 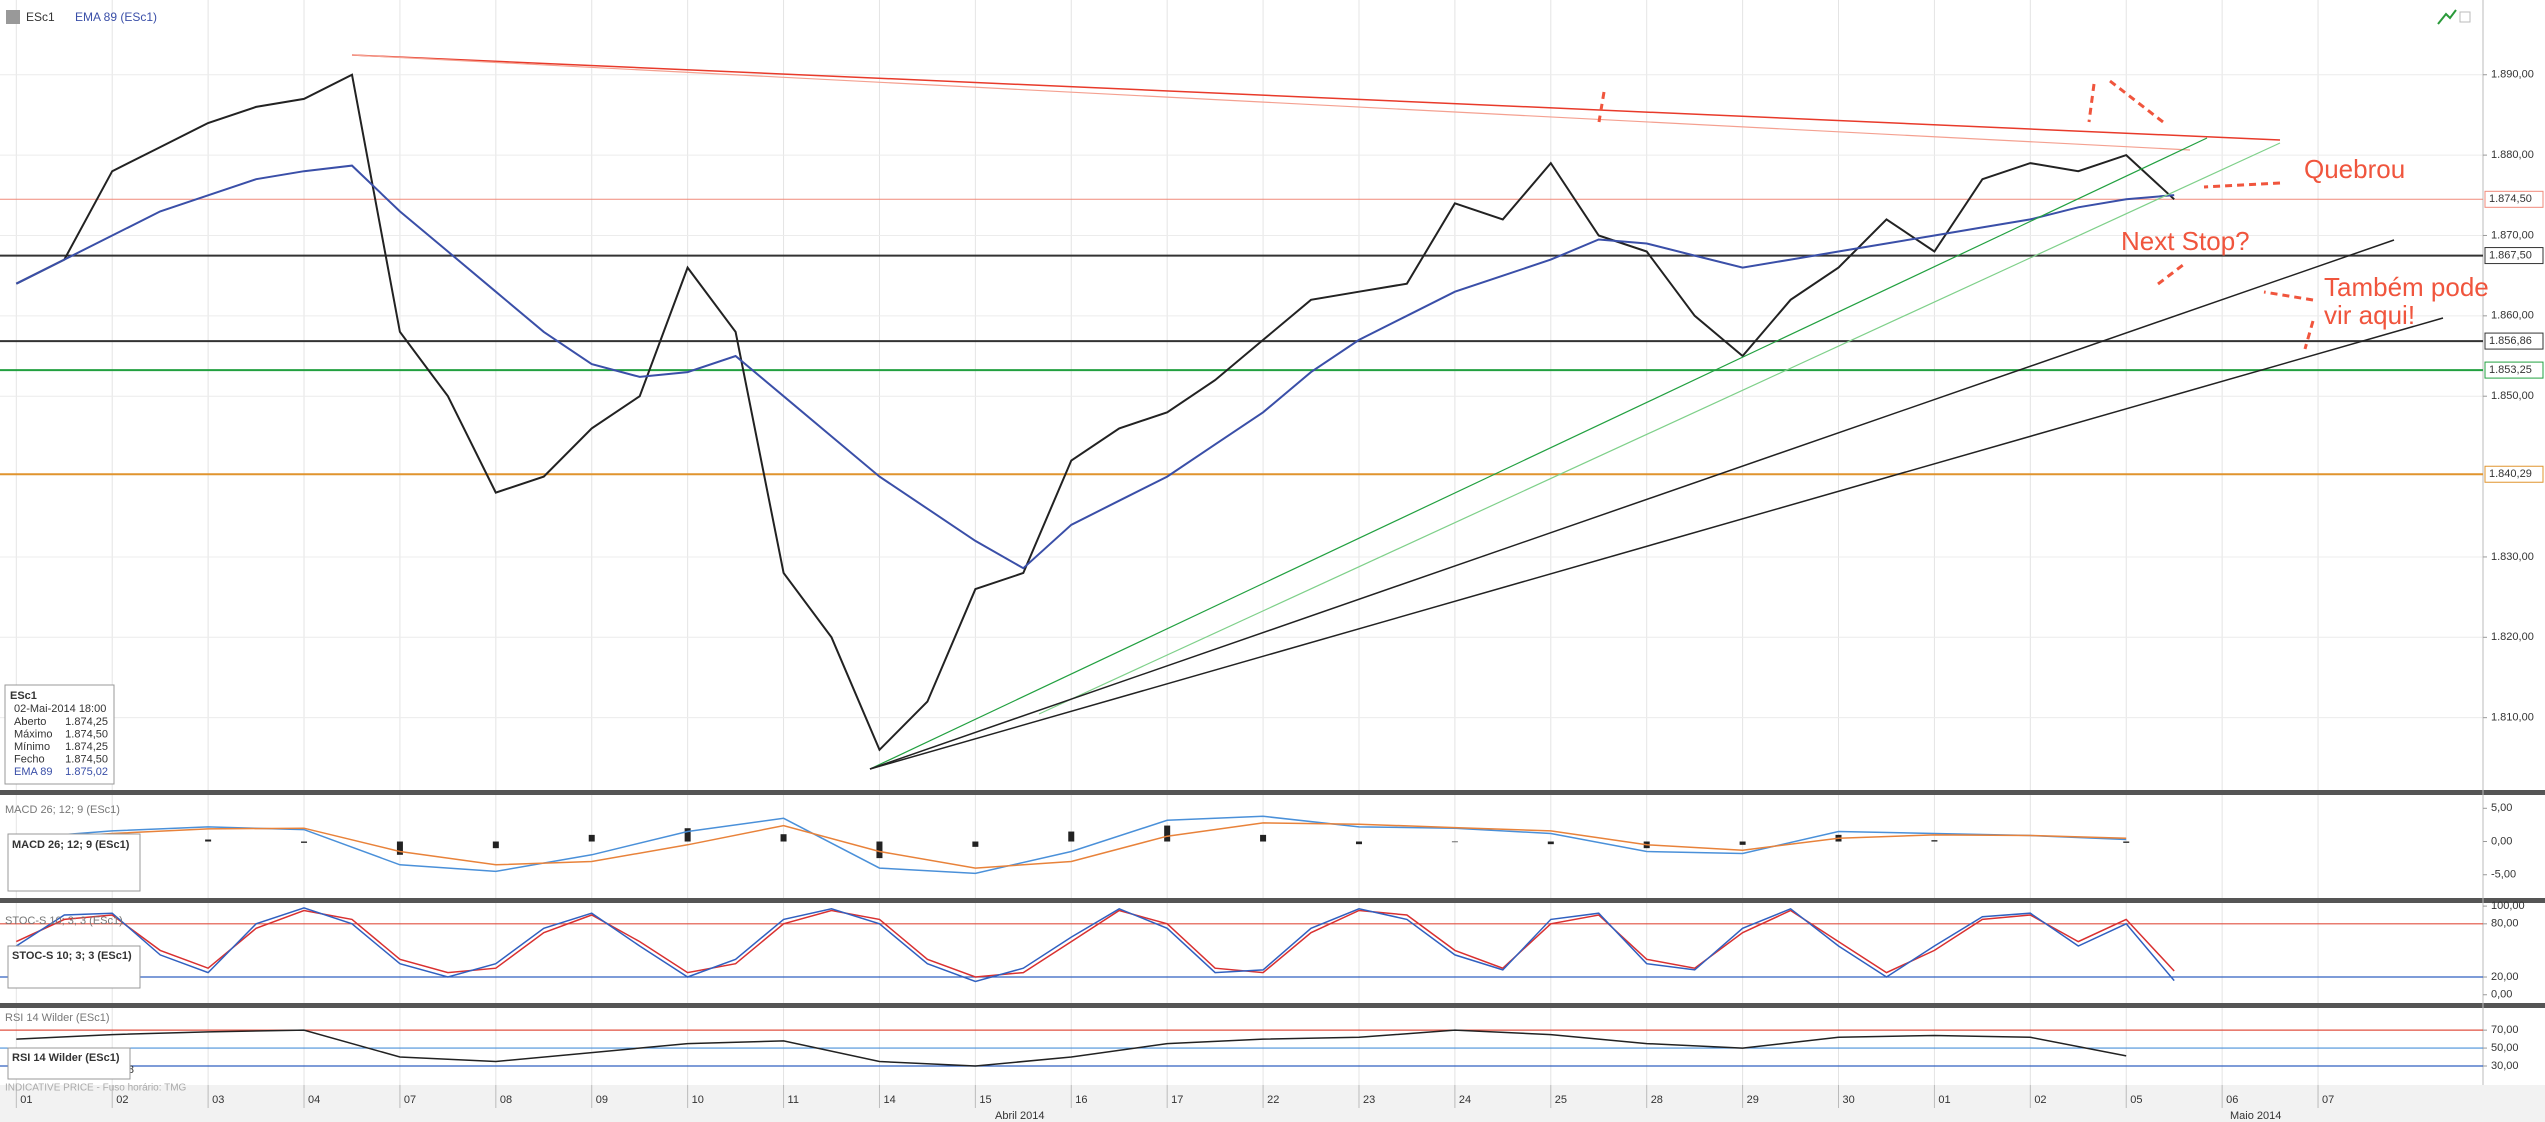 What do you see at coordinates (1849, 1100) in the screenshot?
I see `x-tick-label: 30` at bounding box center [1849, 1100].